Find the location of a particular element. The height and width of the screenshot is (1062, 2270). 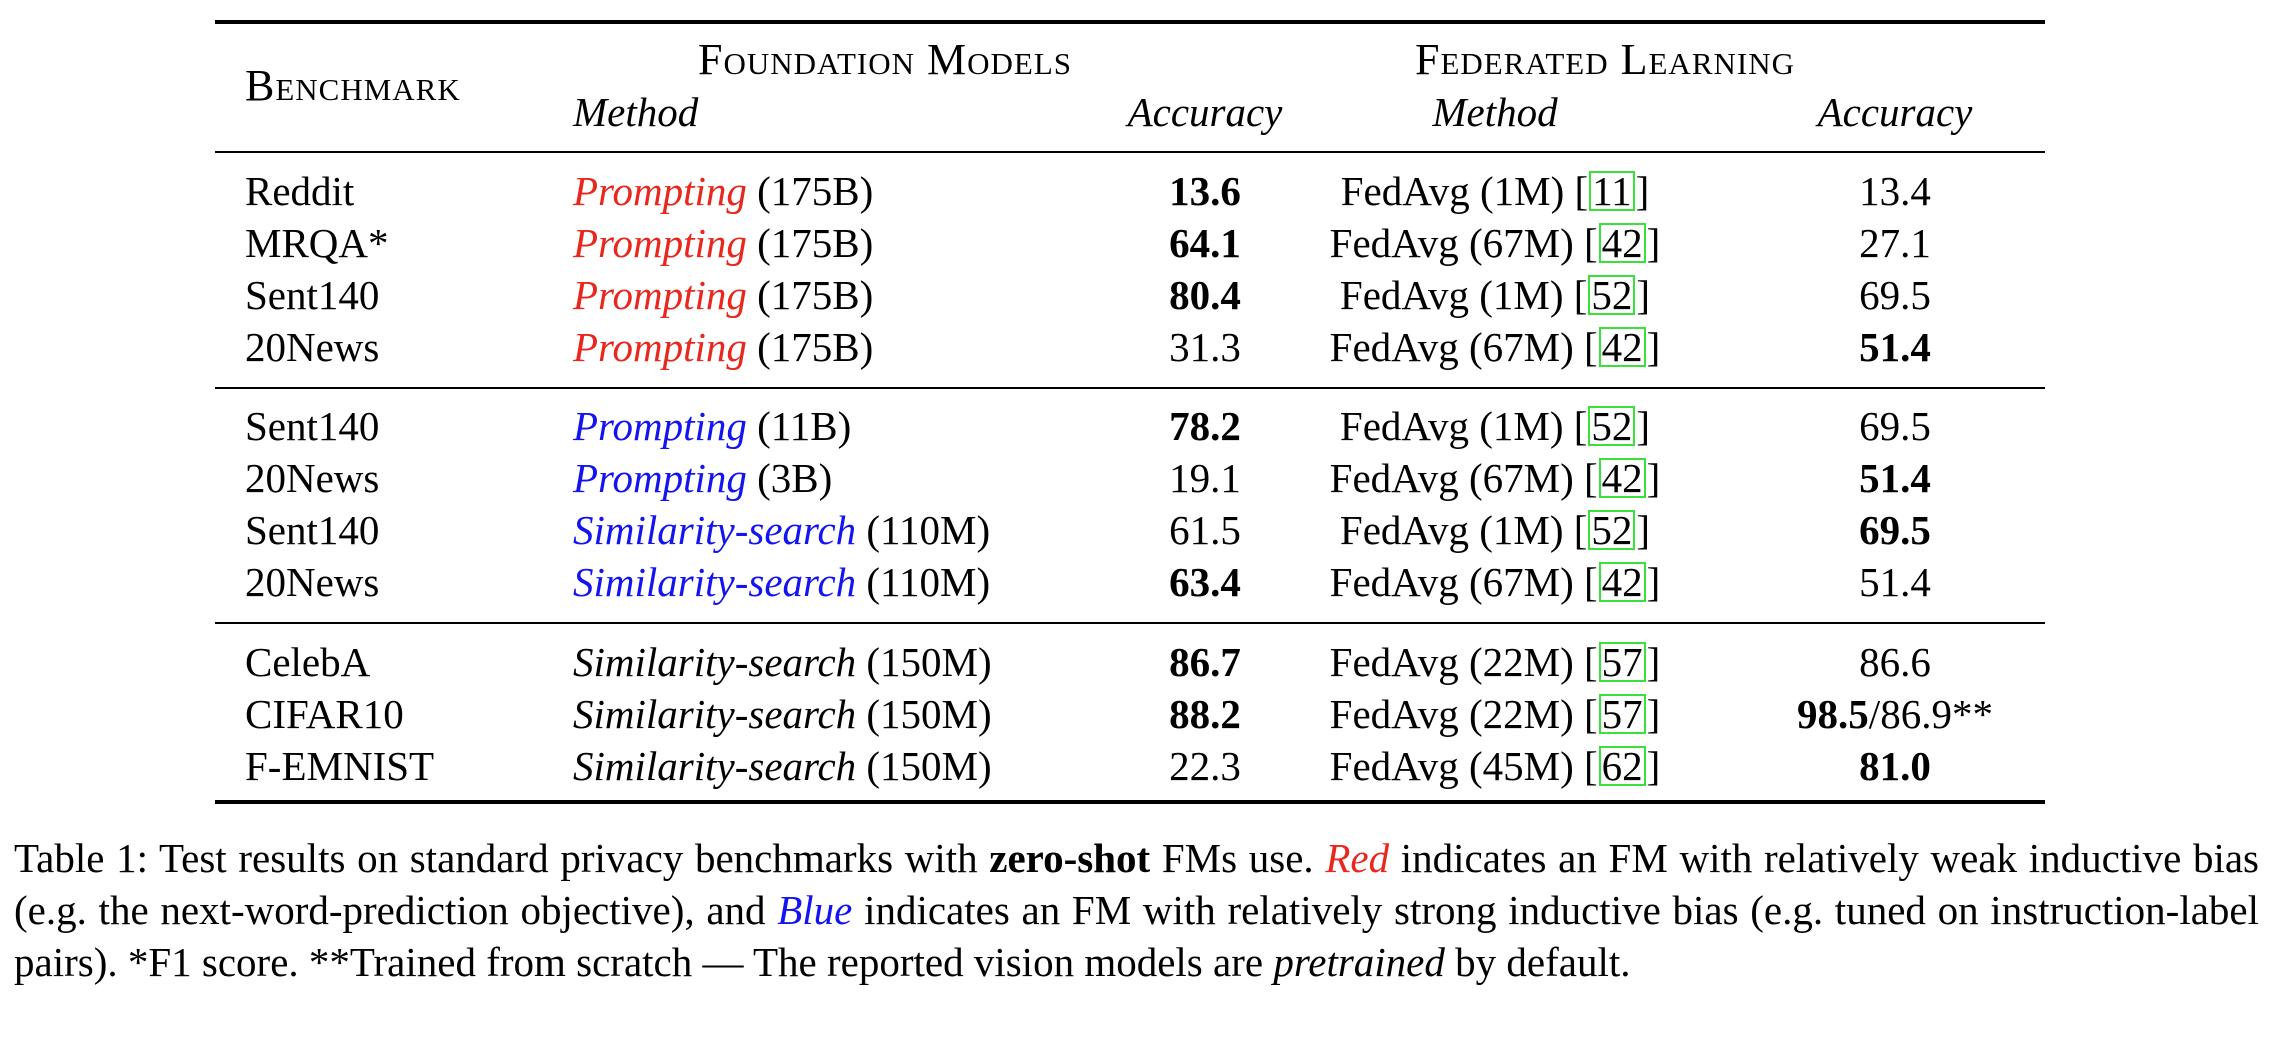

table-top-rule is located at coordinates (1130, 22).